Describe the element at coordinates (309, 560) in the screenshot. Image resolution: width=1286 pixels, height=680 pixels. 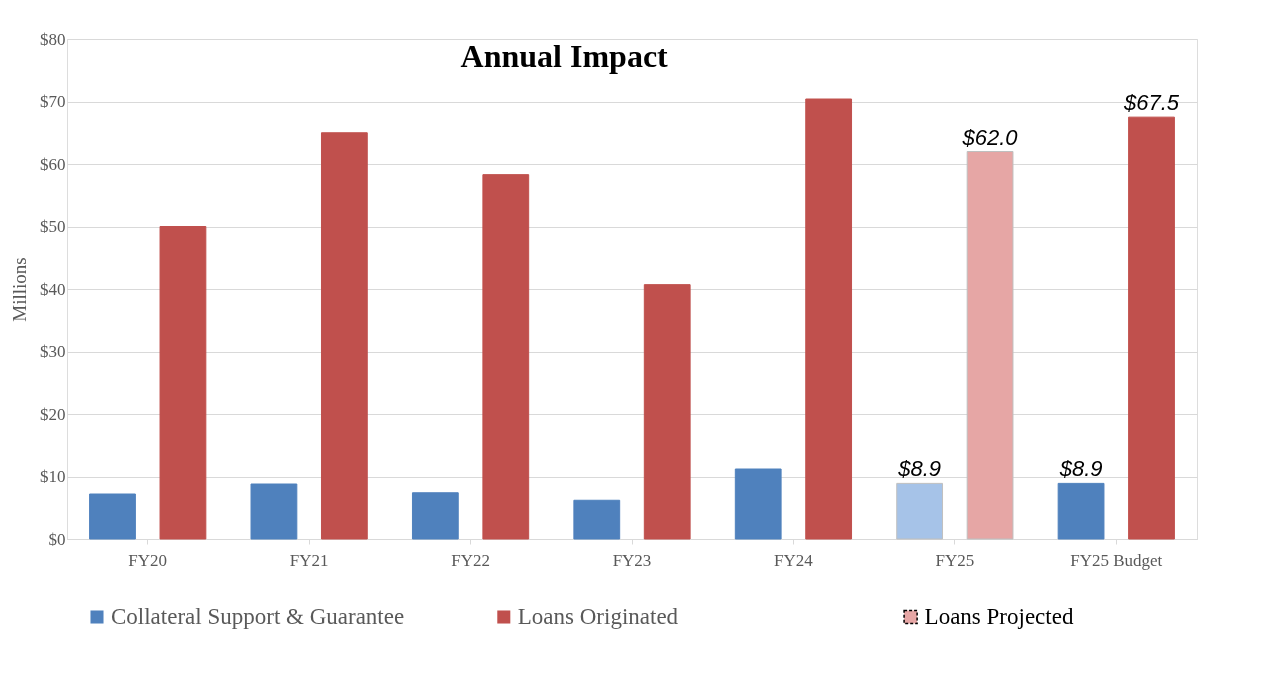
I see `x-tick-label: FY21` at that location.